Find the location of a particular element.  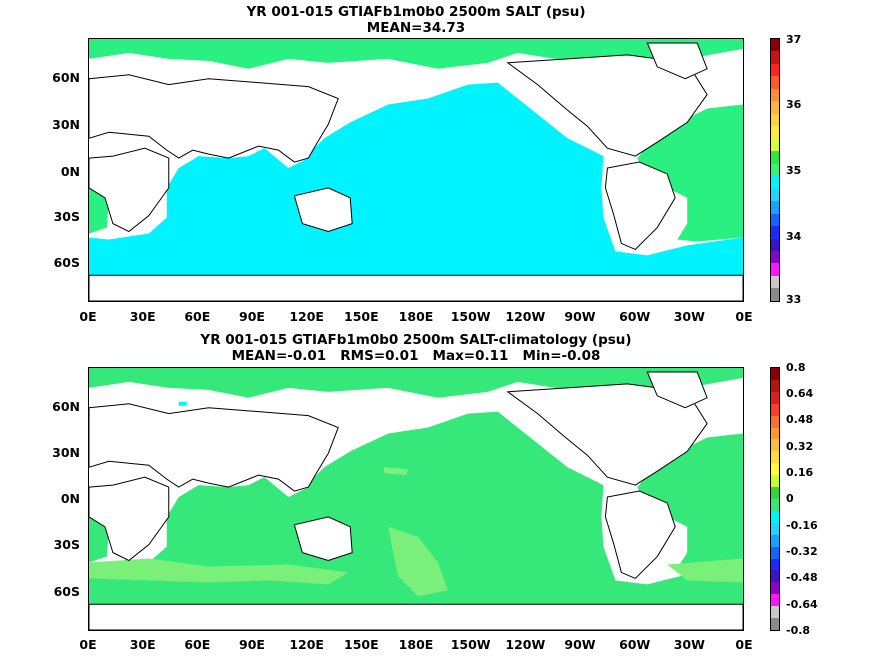

lon-label: 120W is located at coordinates (525, 316).